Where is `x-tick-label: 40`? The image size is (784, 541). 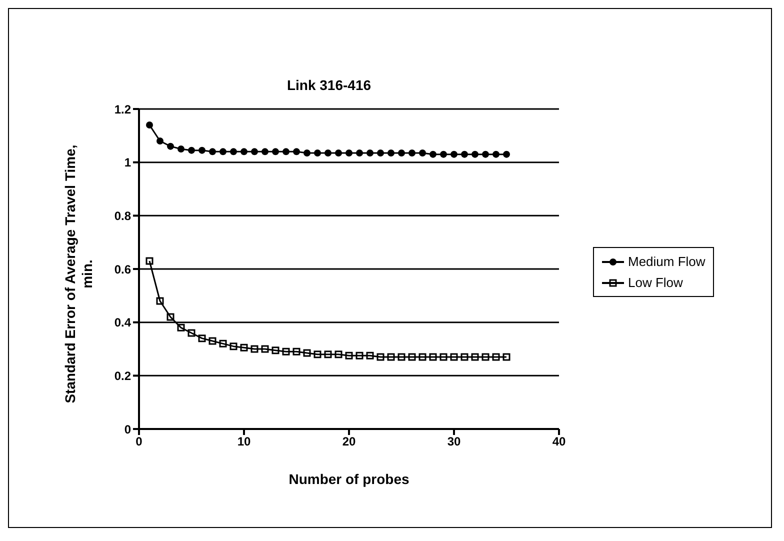
x-tick-label: 40 is located at coordinates (559, 441).